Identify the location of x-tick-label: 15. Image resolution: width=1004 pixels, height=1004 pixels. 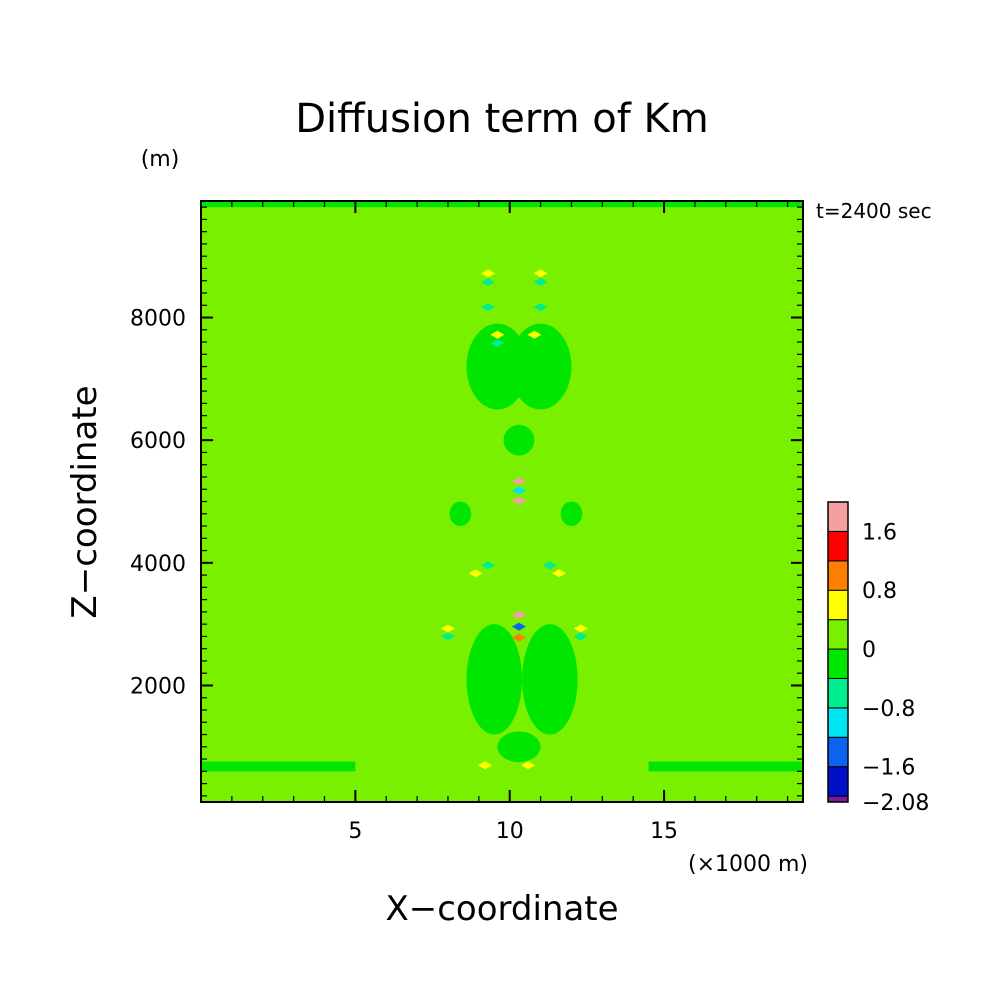
(664, 831).